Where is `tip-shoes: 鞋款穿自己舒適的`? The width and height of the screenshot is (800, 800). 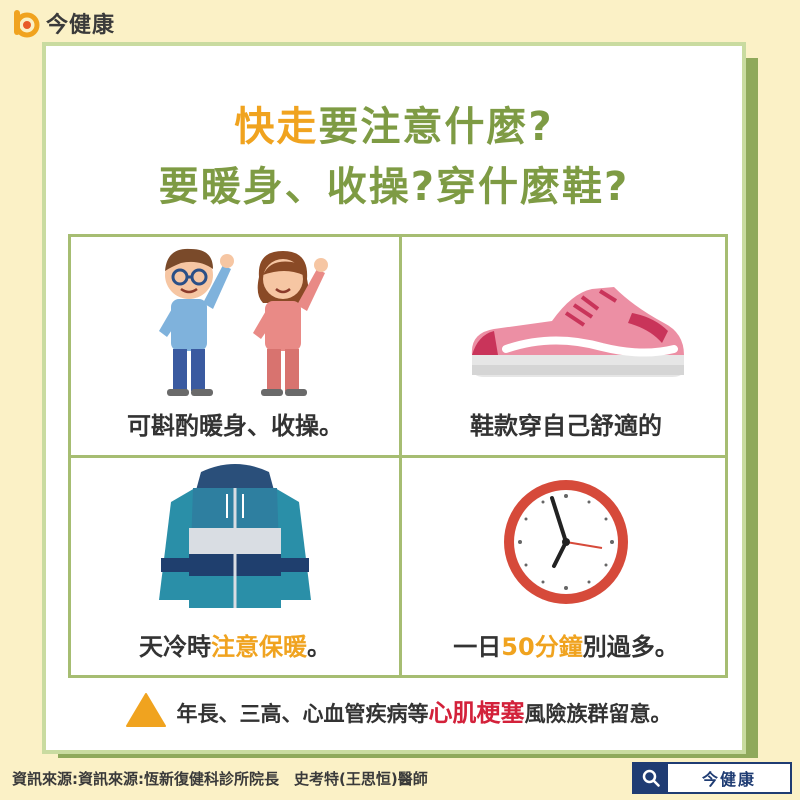
tip-shoes: 鞋款穿自己舒適的 is located at coordinates (566, 346).